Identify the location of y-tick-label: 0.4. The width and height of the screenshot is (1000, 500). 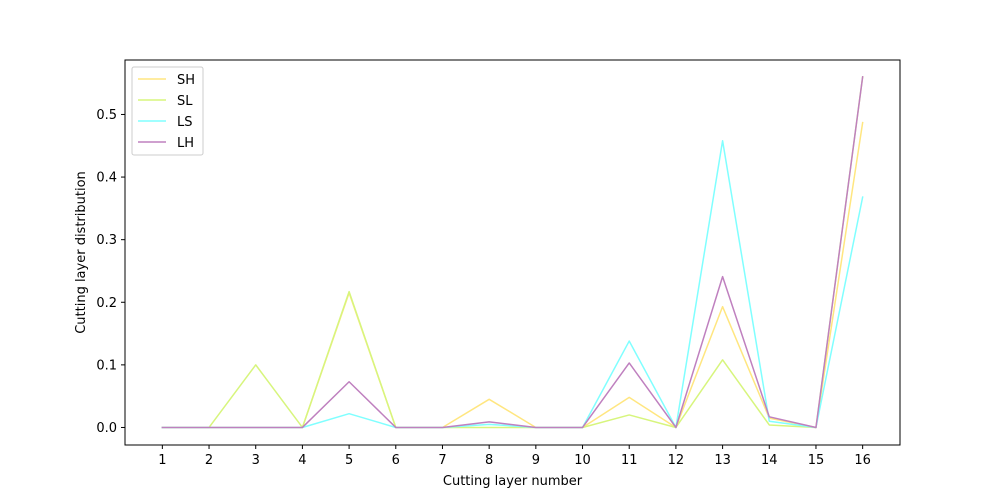
(106, 178).